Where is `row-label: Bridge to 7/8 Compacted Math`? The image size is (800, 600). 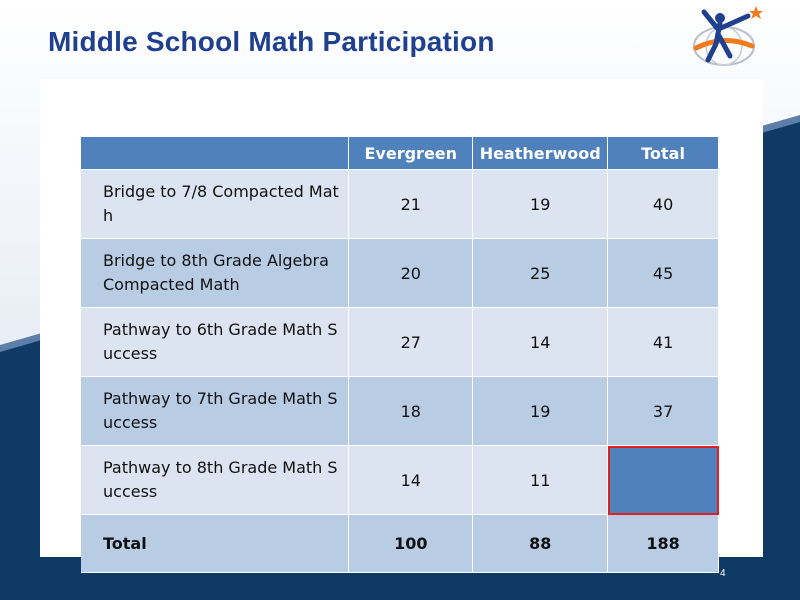 row-label: Bridge to 7/8 Compacted Math is located at coordinates (215, 204).